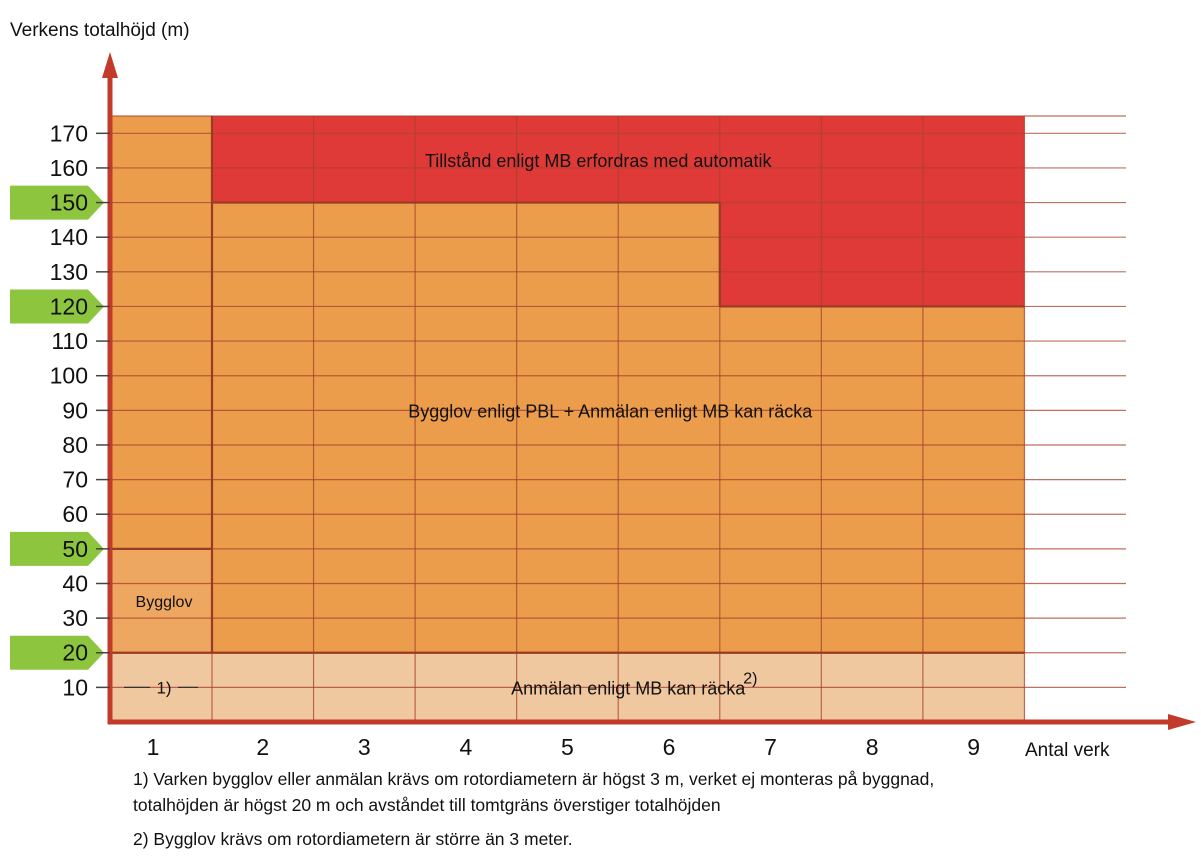  Describe the element at coordinates (69, 133) in the screenshot. I see `y-tick-label: 170` at that location.